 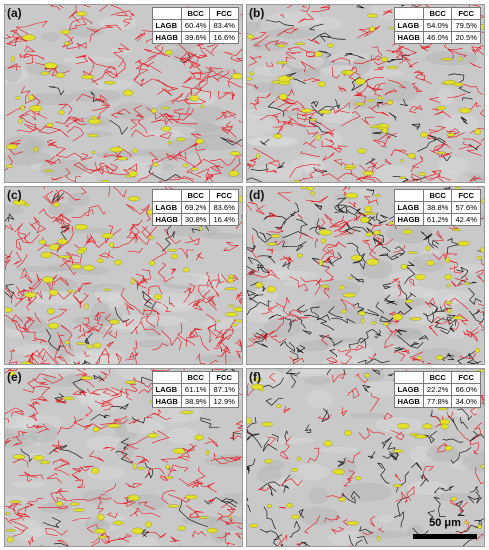 I want to click on lagb-fcc: 83.6%, so click(x=224, y=207).